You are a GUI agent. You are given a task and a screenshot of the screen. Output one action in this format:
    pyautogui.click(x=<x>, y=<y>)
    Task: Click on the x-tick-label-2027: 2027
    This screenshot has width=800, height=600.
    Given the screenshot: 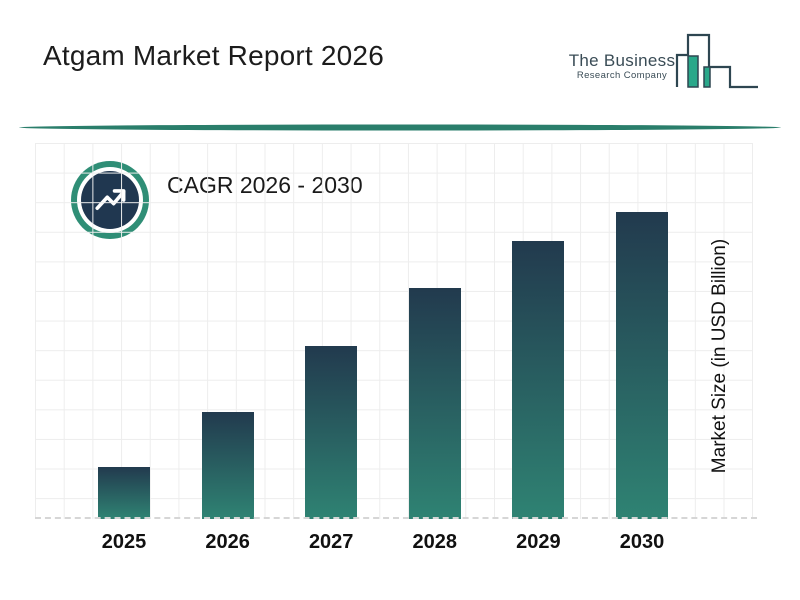 What is the action you would take?
    pyautogui.click(x=331, y=542)
    